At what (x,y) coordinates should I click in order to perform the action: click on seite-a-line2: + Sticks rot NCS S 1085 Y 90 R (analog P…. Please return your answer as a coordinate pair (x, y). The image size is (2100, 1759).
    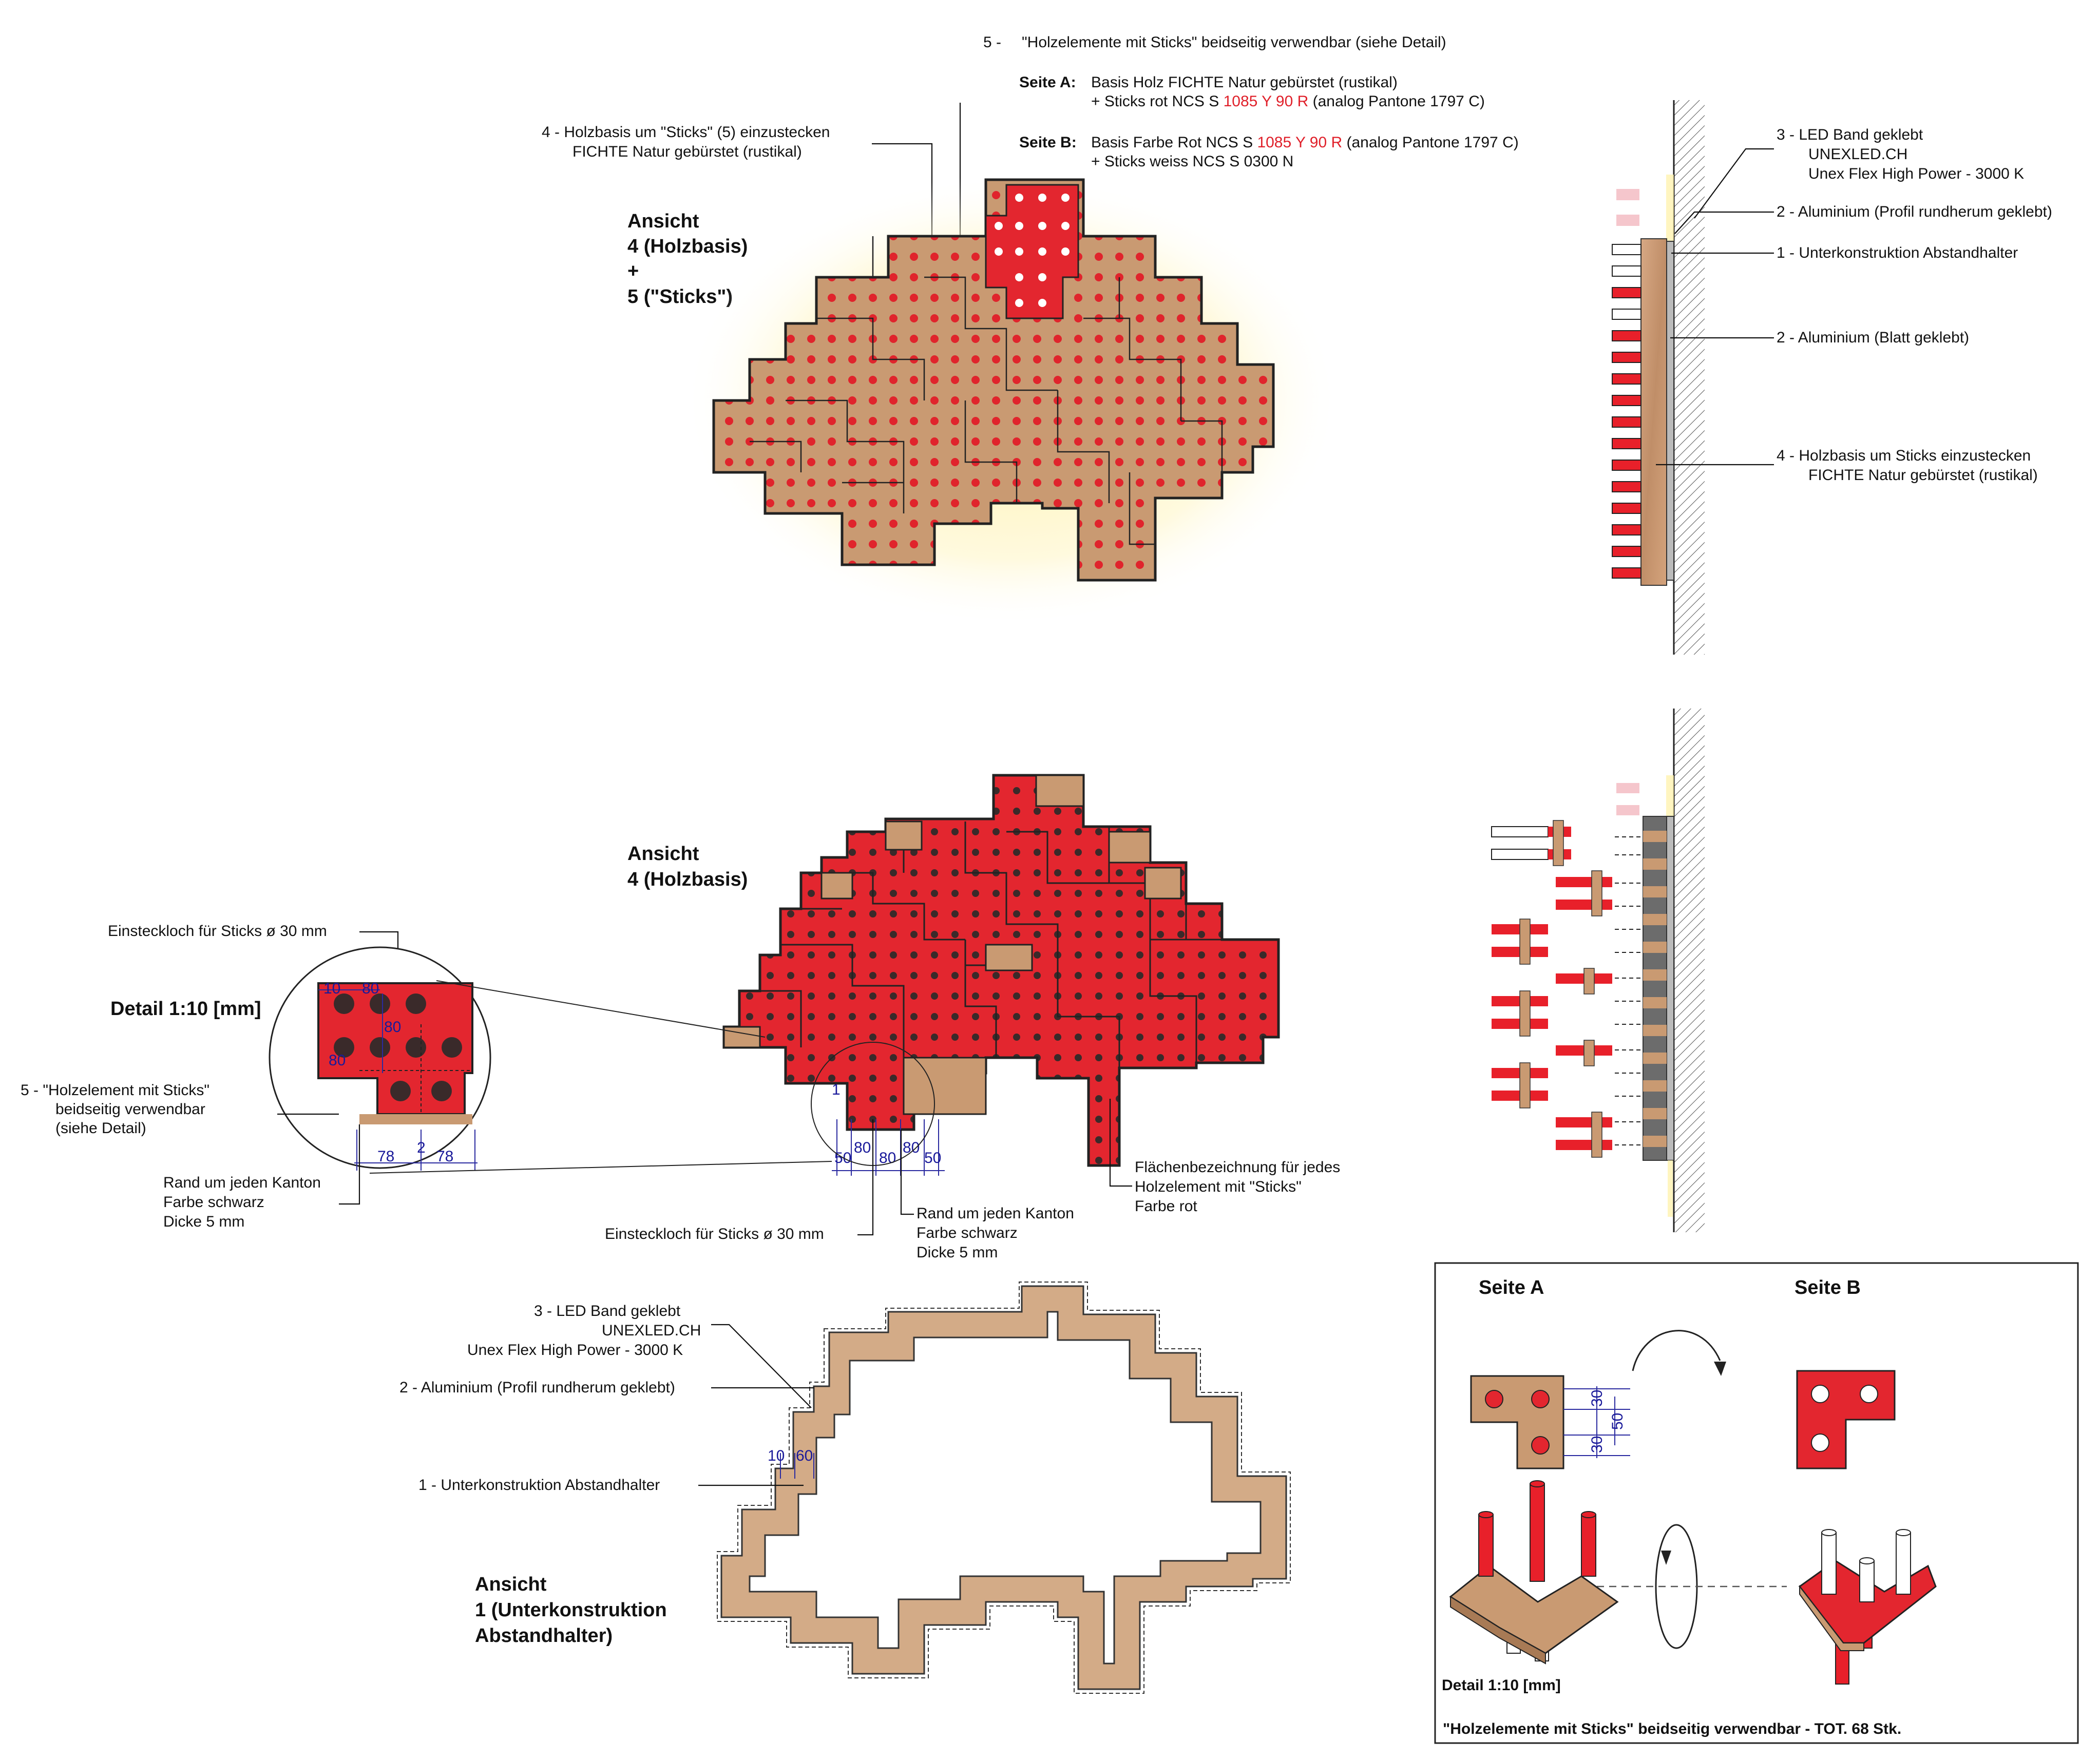
    Looking at the image, I should click on (1288, 101).